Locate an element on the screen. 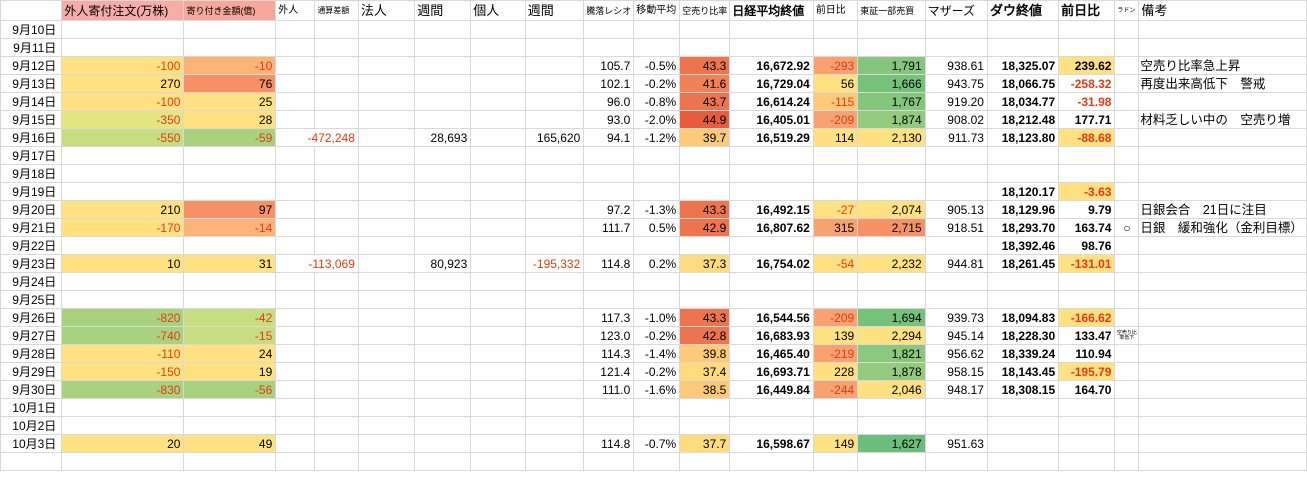  cell-gaijin_order: 10 is located at coordinates (123, 263).